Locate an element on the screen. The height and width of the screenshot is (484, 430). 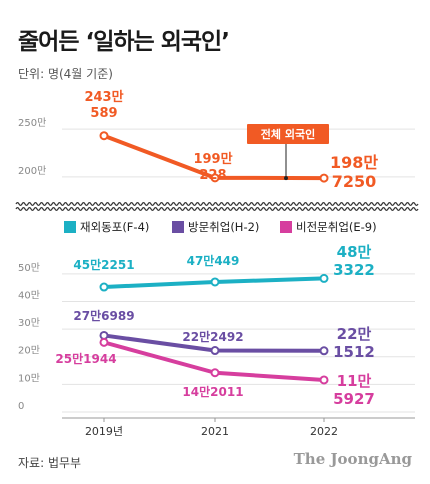
series-callout-label: 전체 외국인 is located at coordinates (288, 134).